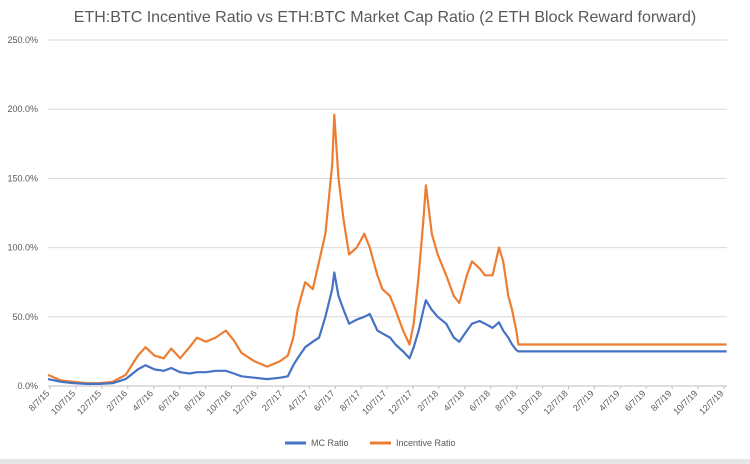  I want to click on legend-label-mc-ratio: MC Ratio, so click(330, 443).